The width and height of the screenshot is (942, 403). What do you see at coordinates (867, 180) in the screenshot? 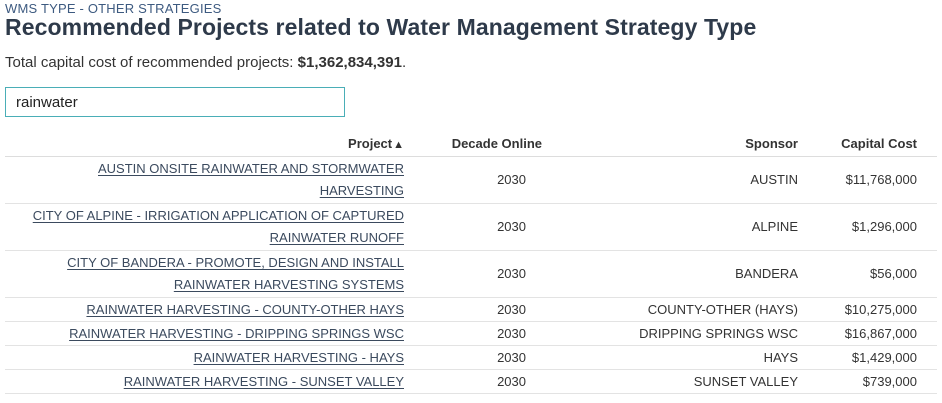
I see `capital-cost-cell: $11,768,000` at bounding box center [867, 180].